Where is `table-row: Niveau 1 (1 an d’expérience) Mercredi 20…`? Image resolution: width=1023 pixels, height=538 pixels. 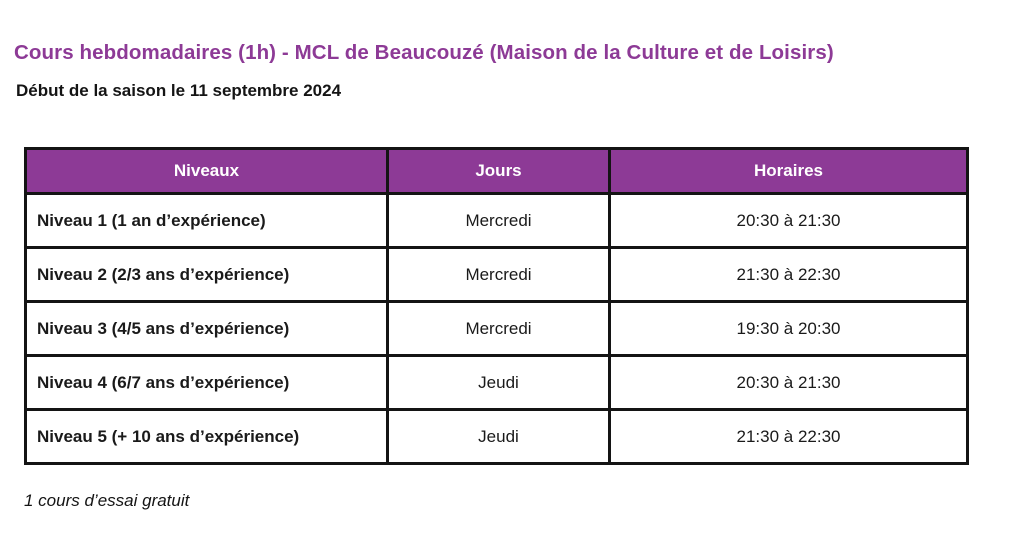 table-row: Niveau 1 (1 an d’expérience) Mercredi 20… is located at coordinates (496, 220).